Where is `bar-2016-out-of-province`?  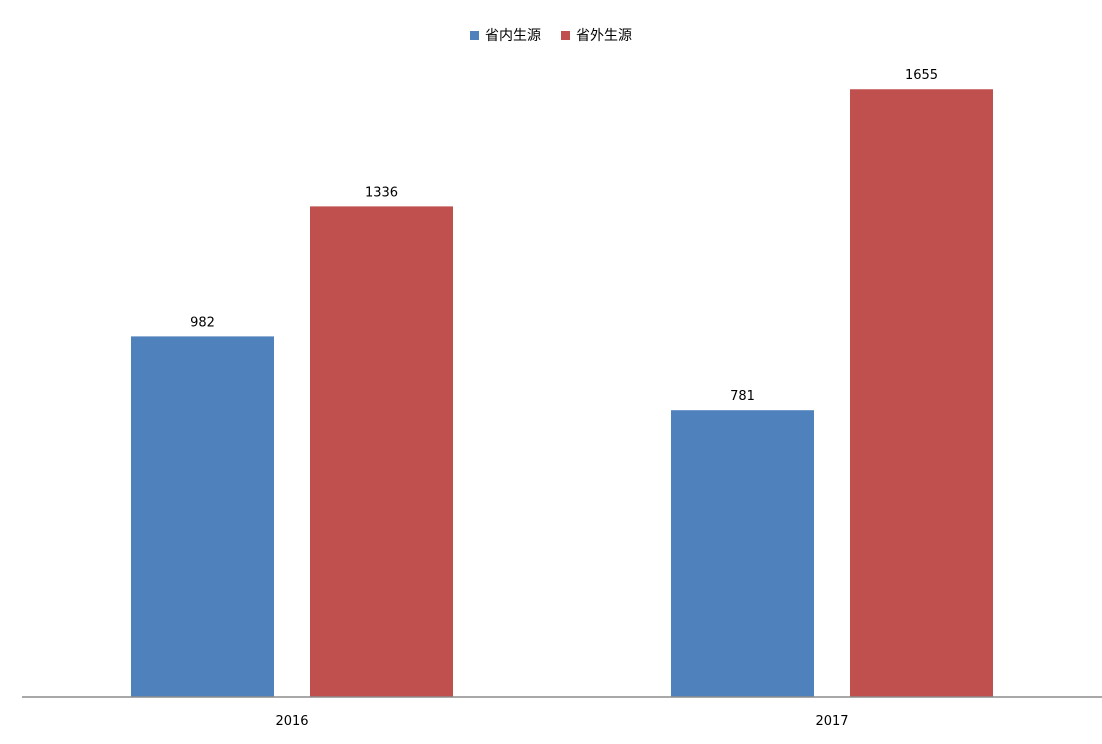
bar-2016-out-of-province is located at coordinates (381, 451).